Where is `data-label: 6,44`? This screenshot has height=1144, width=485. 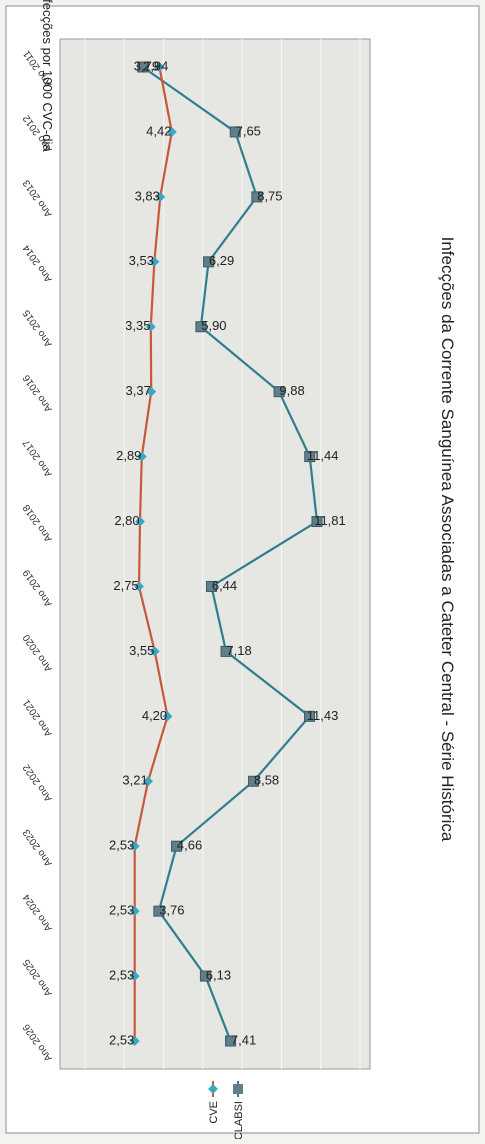
data-label: 6,44 is located at coordinates (224, 585).